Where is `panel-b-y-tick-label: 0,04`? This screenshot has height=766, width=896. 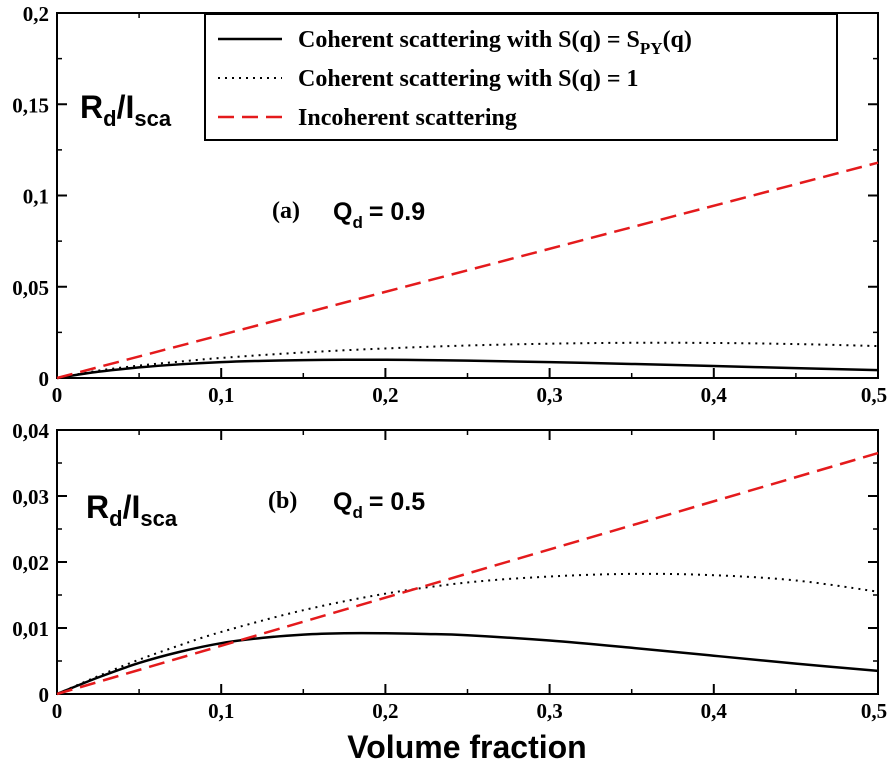 panel-b-y-tick-label: 0,04 is located at coordinates (30, 431).